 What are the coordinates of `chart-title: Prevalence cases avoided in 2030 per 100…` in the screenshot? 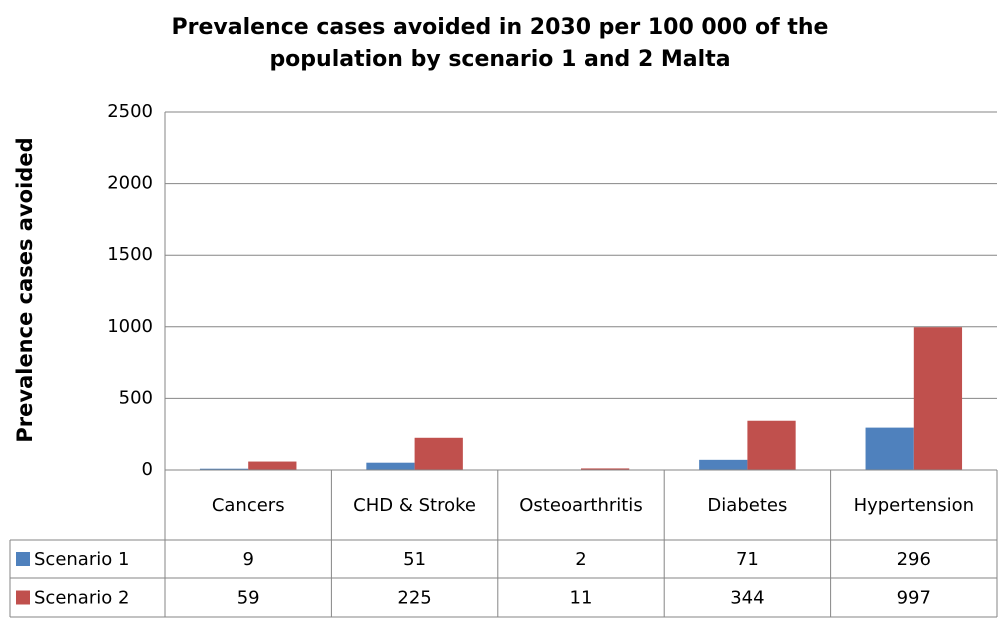 It's located at (500, 43).